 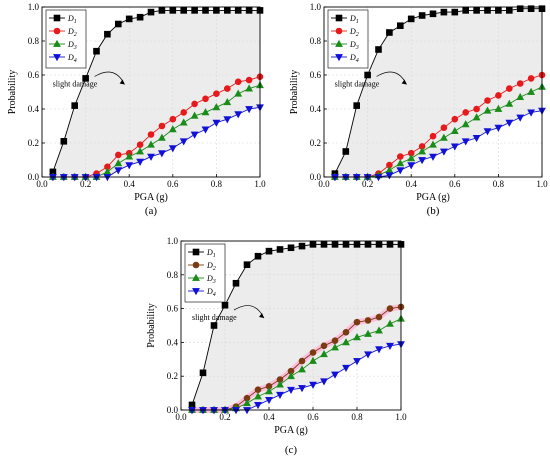 I want to click on panel-label: (b), so click(x=433, y=211).